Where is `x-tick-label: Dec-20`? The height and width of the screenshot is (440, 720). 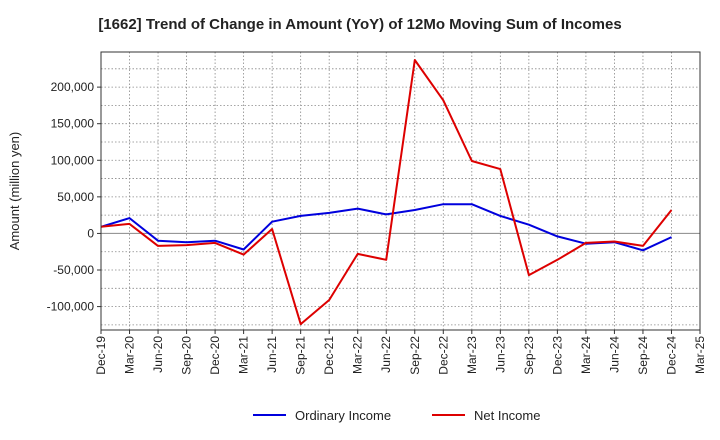
x-tick-label: Dec-20 is located at coordinates (215, 355).